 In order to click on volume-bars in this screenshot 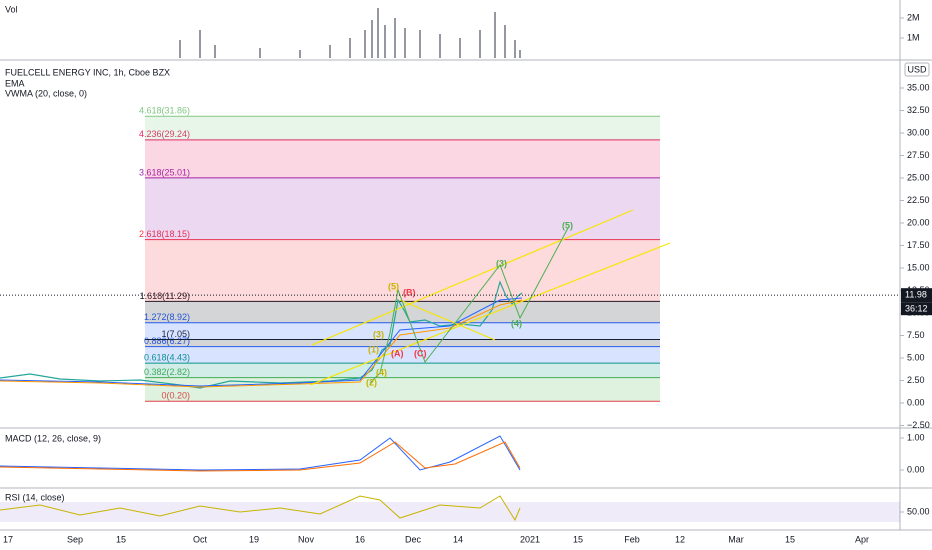, I will do `click(350, 33)`.